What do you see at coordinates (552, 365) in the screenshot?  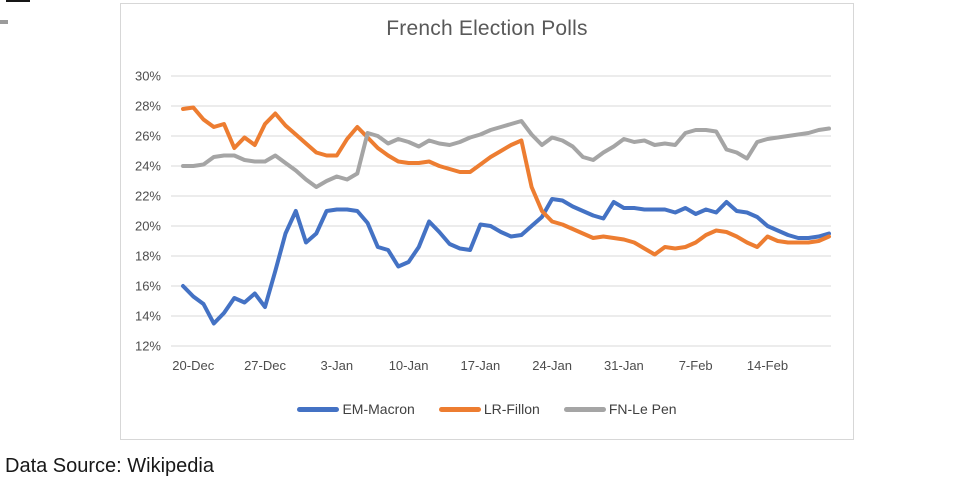 I see `x-tick-label: 24-Jan` at bounding box center [552, 365].